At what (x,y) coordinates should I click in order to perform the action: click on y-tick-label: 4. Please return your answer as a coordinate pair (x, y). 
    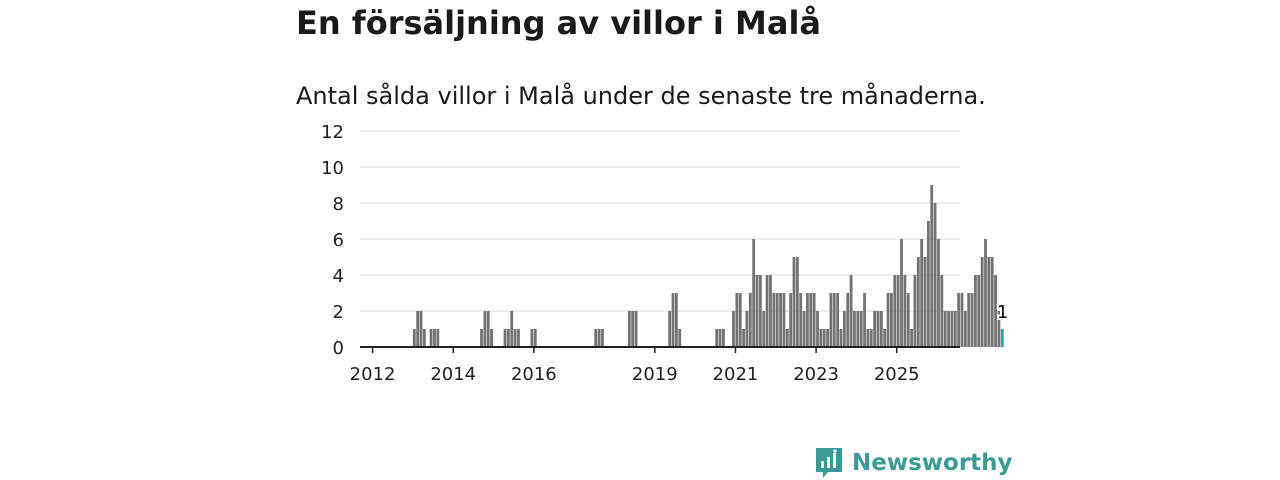
    Looking at the image, I should click on (338, 276).